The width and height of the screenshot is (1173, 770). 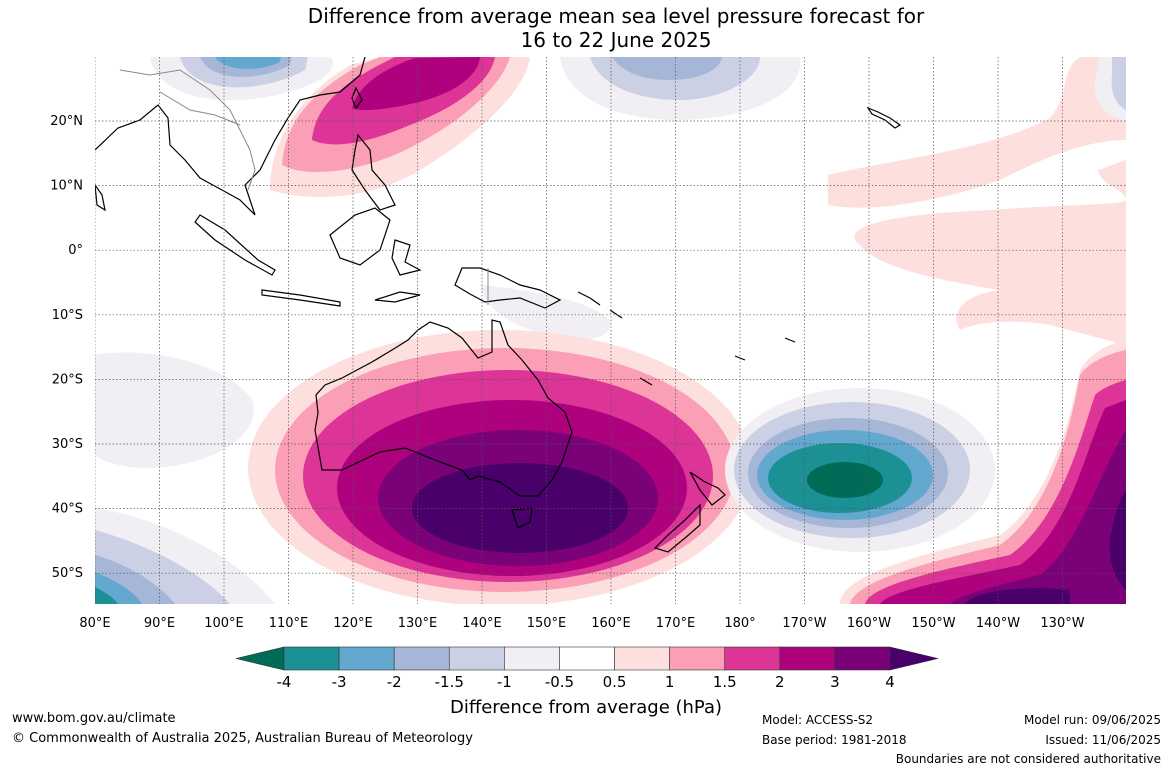 I want to click on lon-label: 140°E, so click(x=482, y=623).